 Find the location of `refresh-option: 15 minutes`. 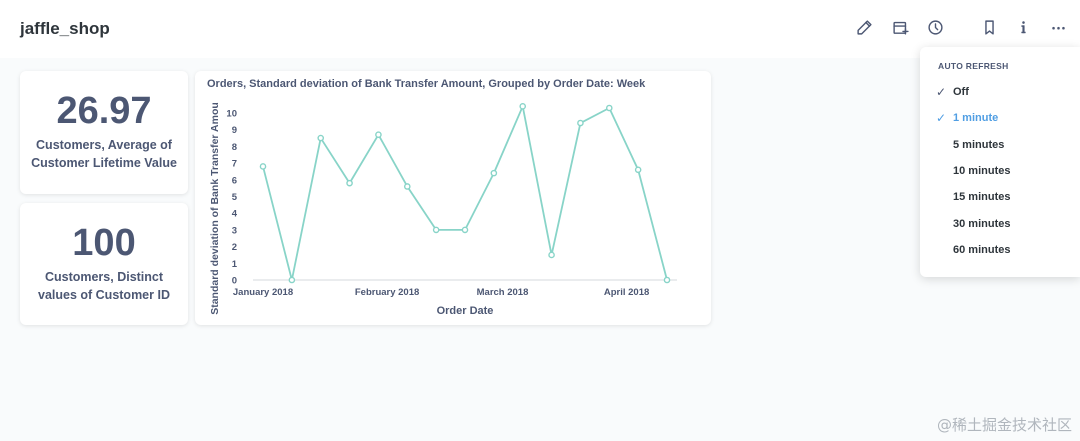

refresh-option: 15 minutes is located at coordinates (1000, 198).